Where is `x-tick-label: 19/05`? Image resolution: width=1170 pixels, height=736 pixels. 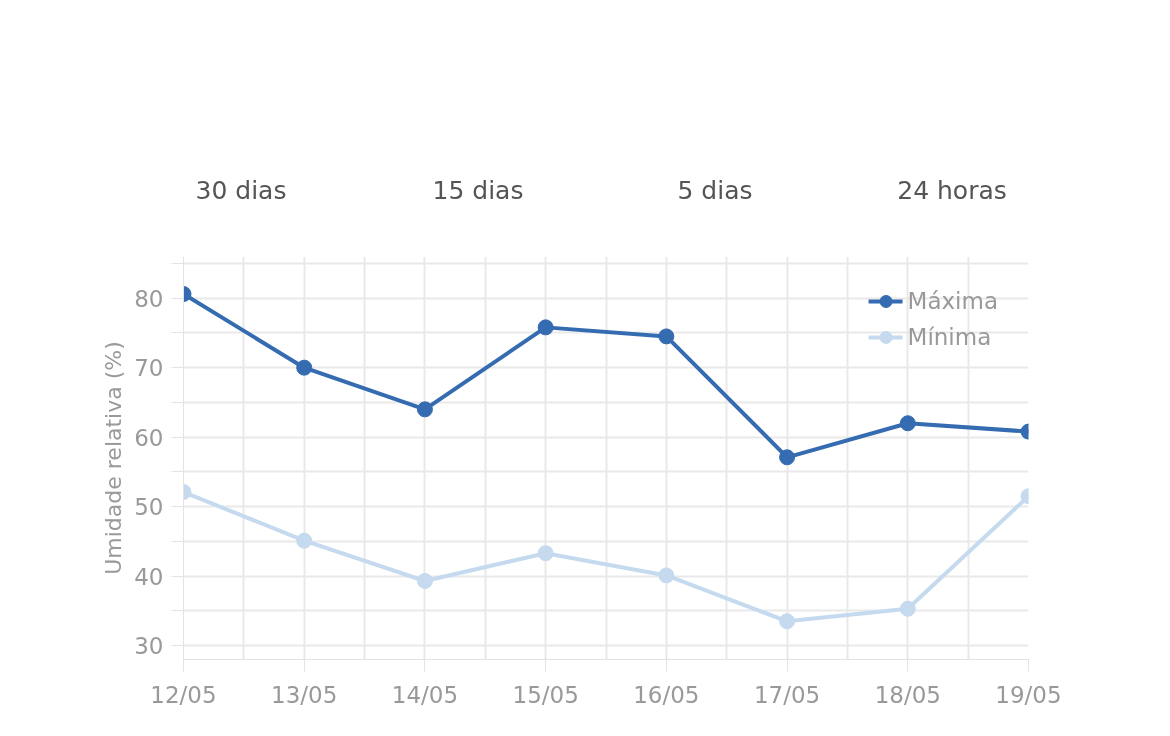
x-tick-label: 19/05 is located at coordinates (1028, 694).